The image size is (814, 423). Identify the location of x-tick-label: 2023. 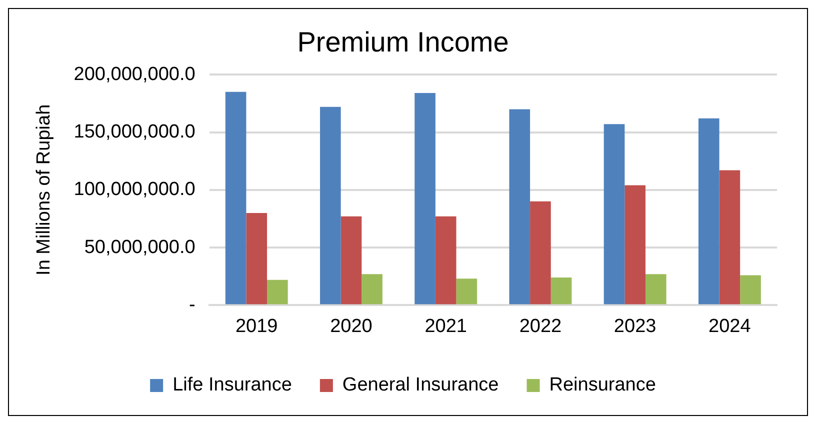
(635, 326).